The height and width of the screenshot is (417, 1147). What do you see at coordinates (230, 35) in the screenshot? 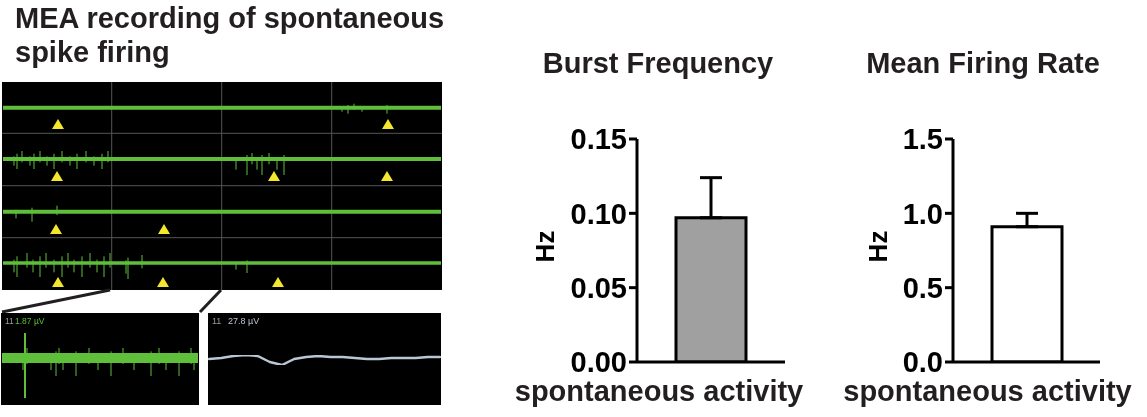
I see `text: MEA recording of spontaneous spike firing` at bounding box center [230, 35].